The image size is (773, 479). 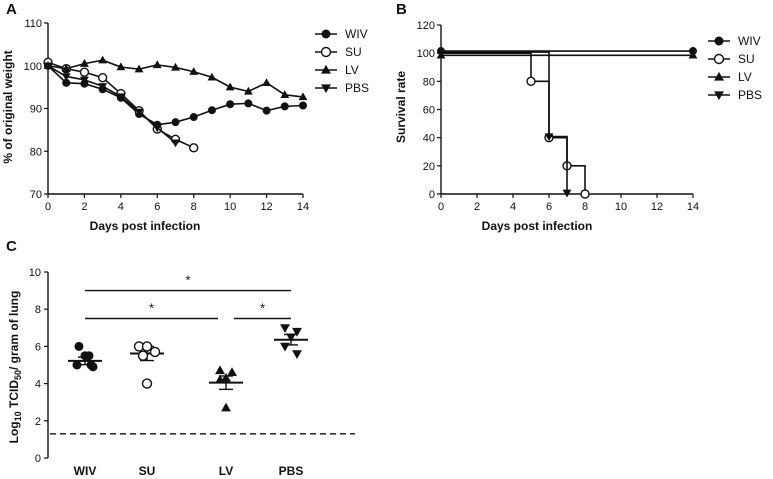 What do you see at coordinates (426, 54) in the screenshot?
I see `panel-b-ytick-label-5: 100` at bounding box center [426, 54].